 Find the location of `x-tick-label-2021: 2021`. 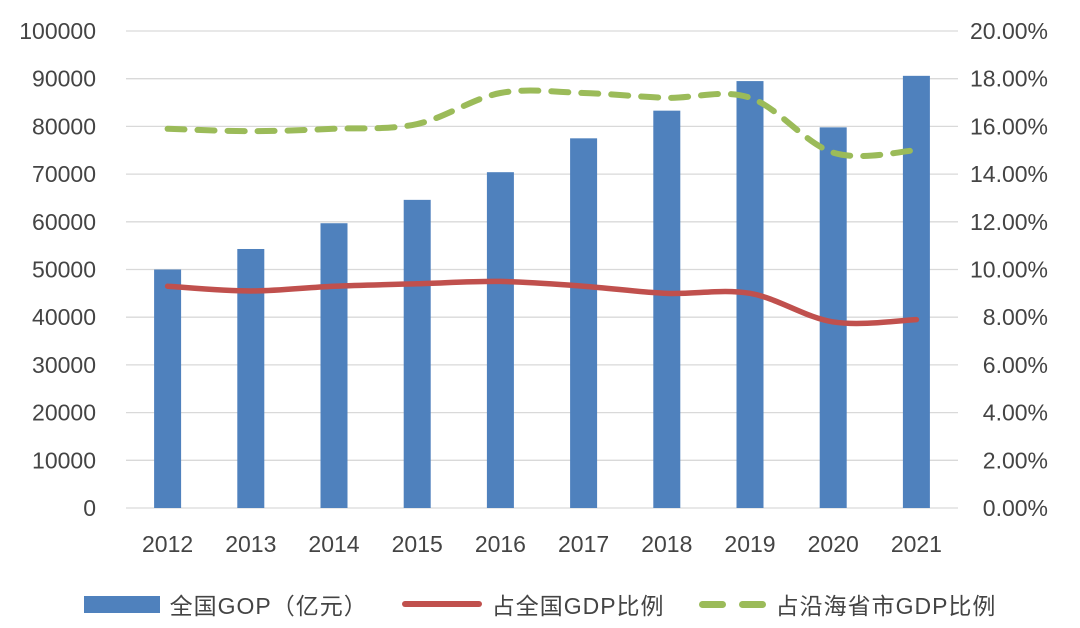

x-tick-label-2021: 2021 is located at coordinates (916, 544).